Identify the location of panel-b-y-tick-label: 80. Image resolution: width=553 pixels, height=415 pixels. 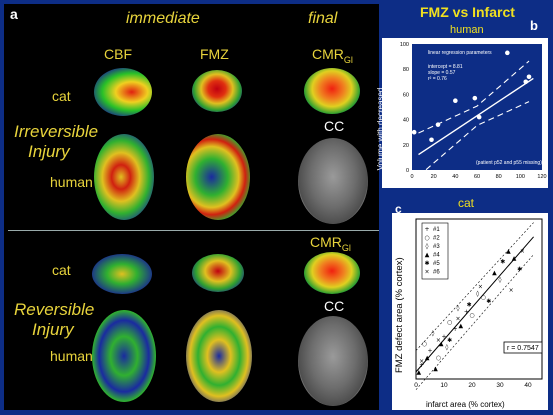
(406, 70).